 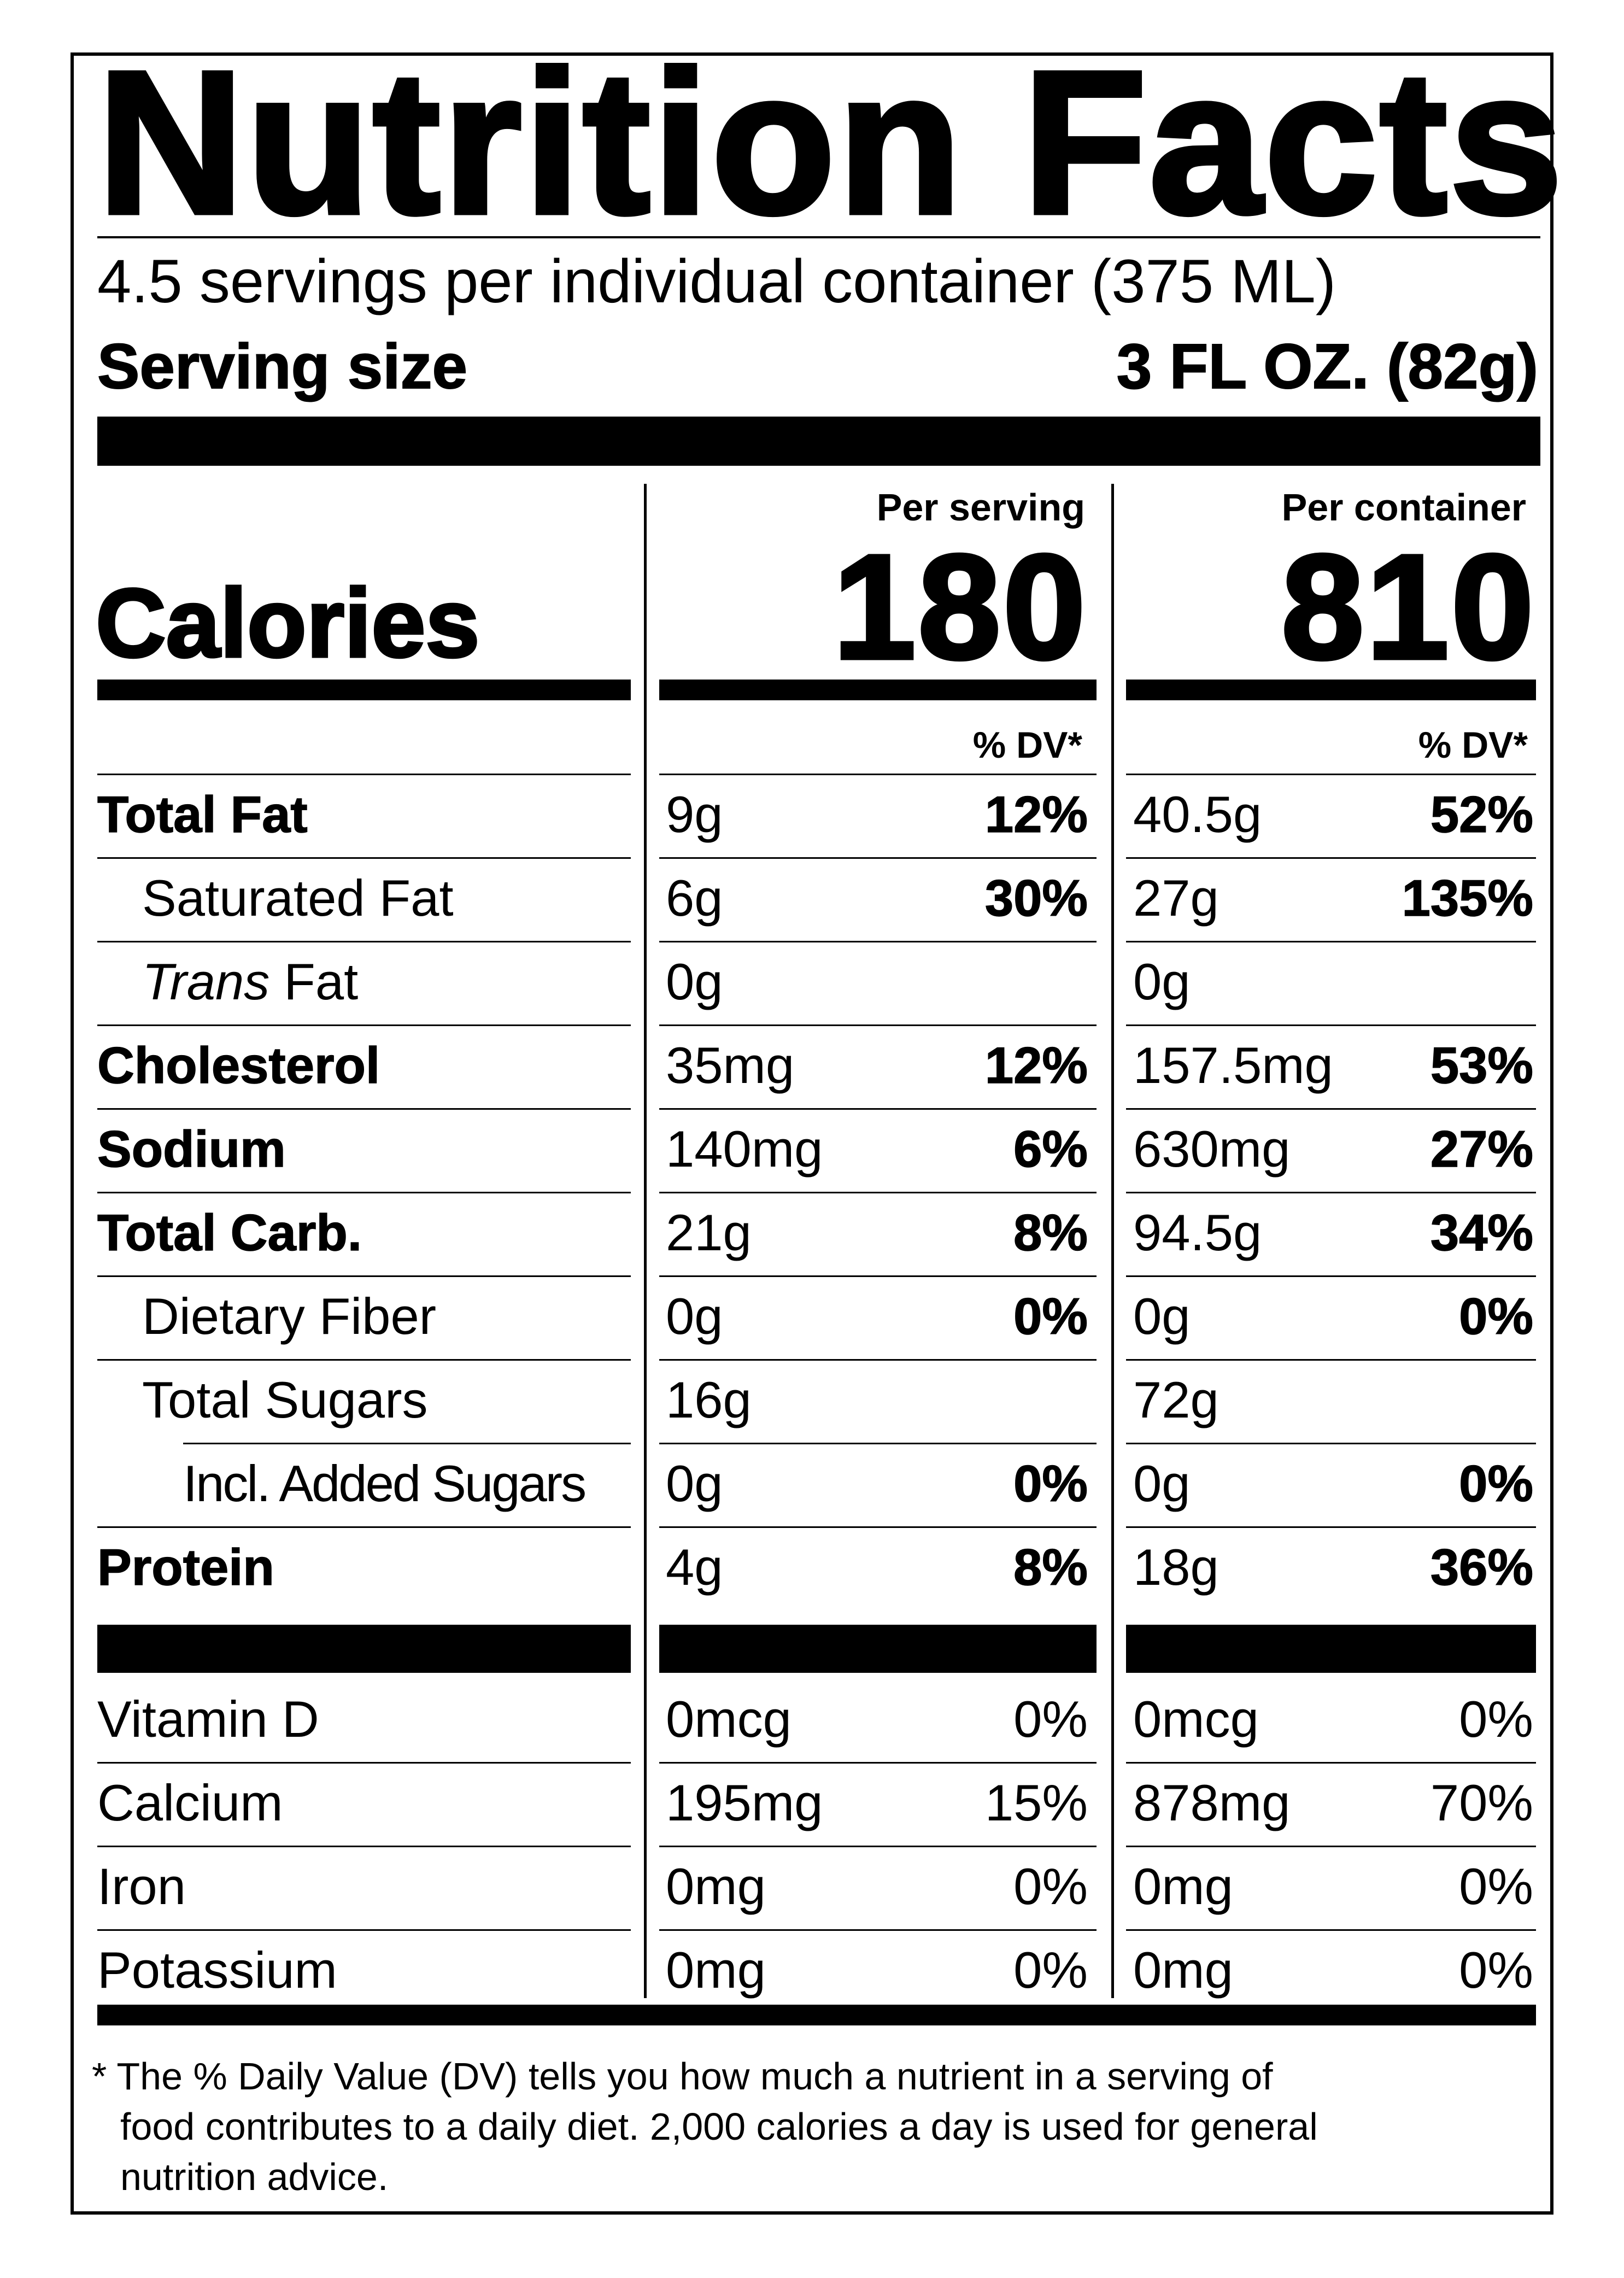 What do you see at coordinates (217, 1970) in the screenshot?
I see `vitamin-label: Potassium` at bounding box center [217, 1970].